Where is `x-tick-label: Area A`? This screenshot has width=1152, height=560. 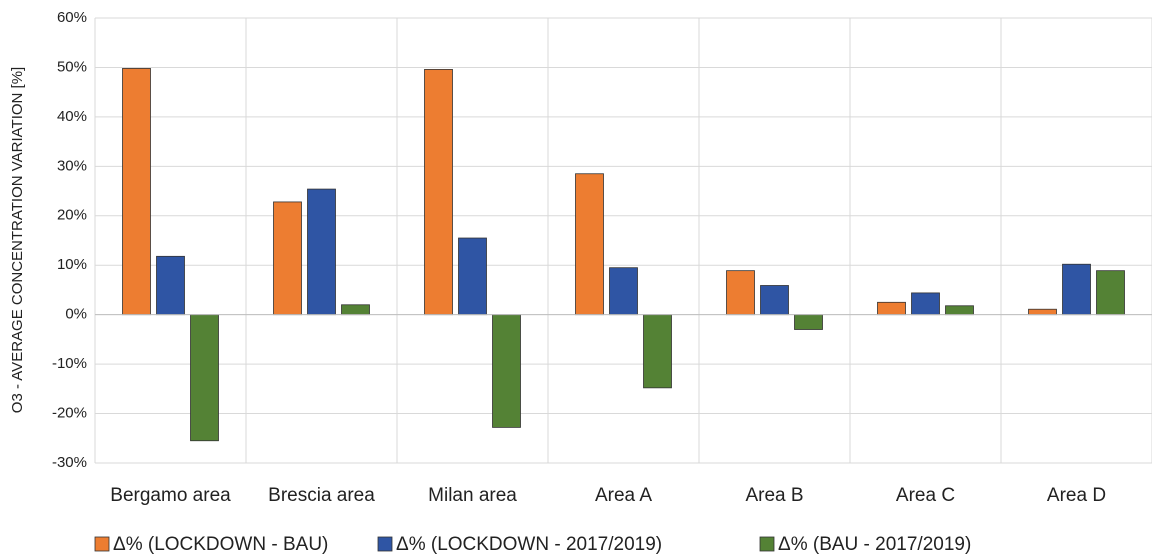 x-tick-label: Area A is located at coordinates (623, 495).